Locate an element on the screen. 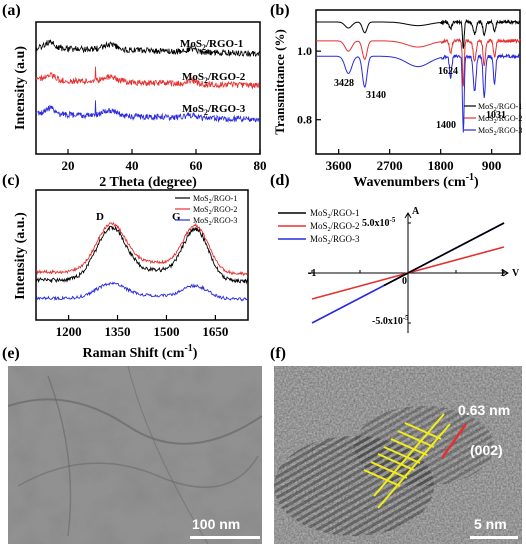 The height and width of the screenshot is (550, 526). ylabel: Intensity (a.u.) is located at coordinates (20, 256).